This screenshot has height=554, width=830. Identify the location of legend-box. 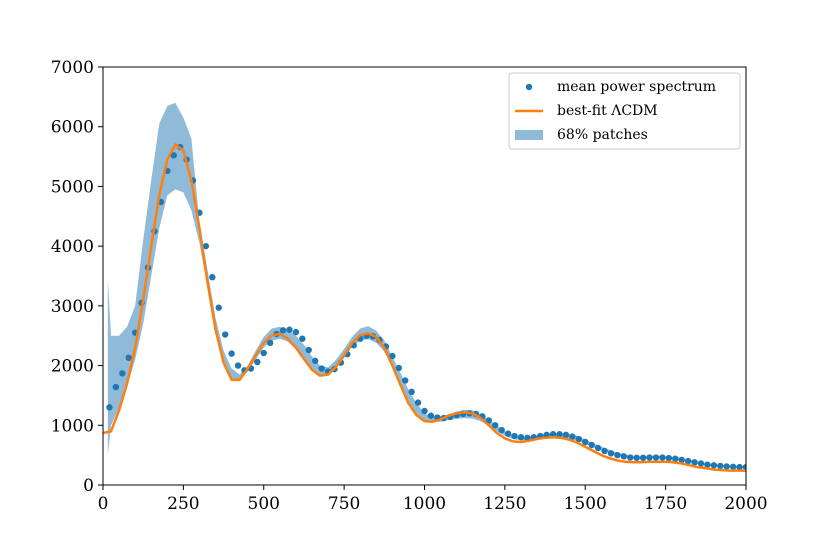
(624, 111).